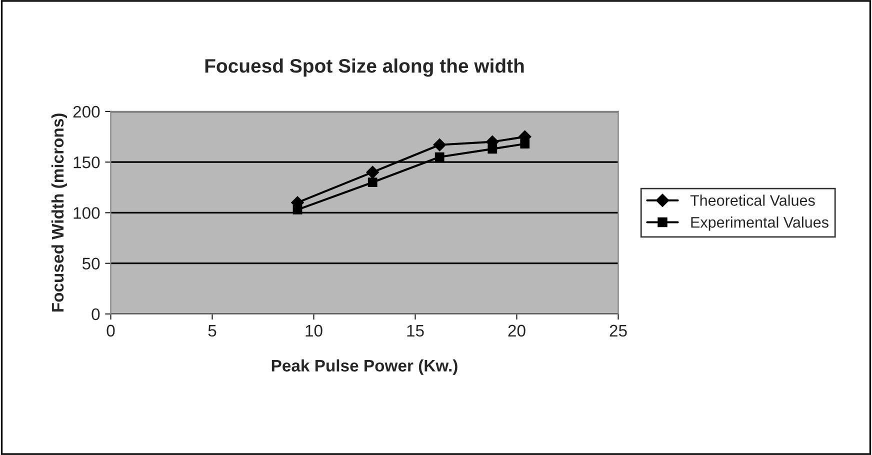 The width and height of the screenshot is (872, 455). Describe the element at coordinates (752, 200) in the screenshot. I see `legend-label: Theoretical Values` at that location.